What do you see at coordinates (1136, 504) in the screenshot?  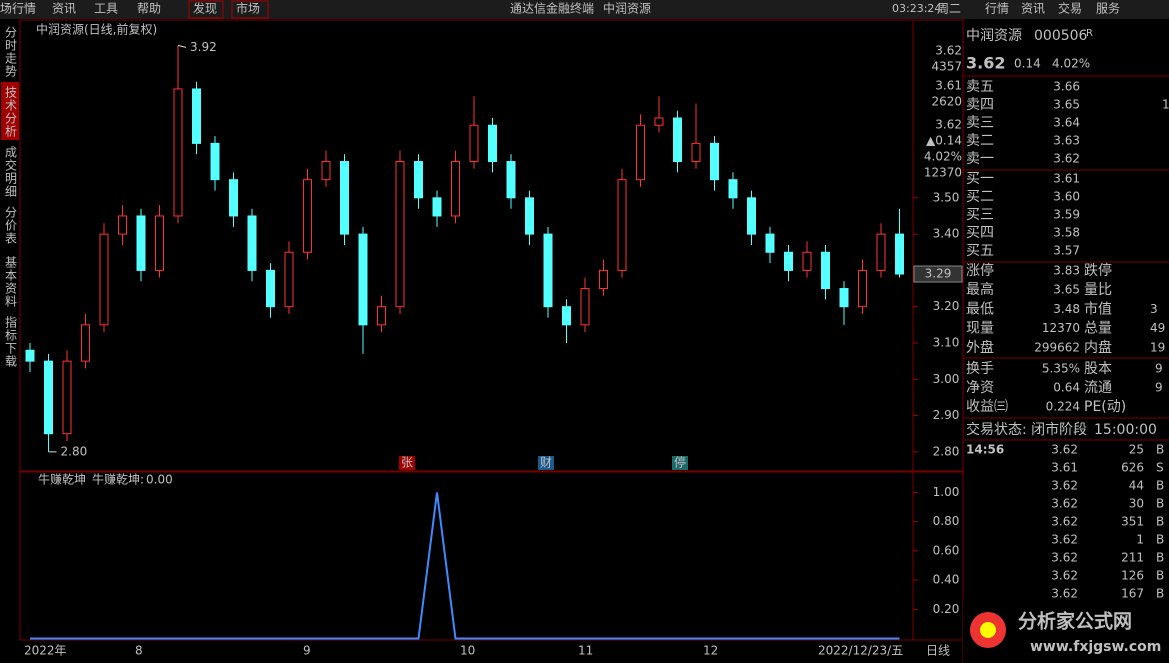 I see `tick-volume: 30` at bounding box center [1136, 504].